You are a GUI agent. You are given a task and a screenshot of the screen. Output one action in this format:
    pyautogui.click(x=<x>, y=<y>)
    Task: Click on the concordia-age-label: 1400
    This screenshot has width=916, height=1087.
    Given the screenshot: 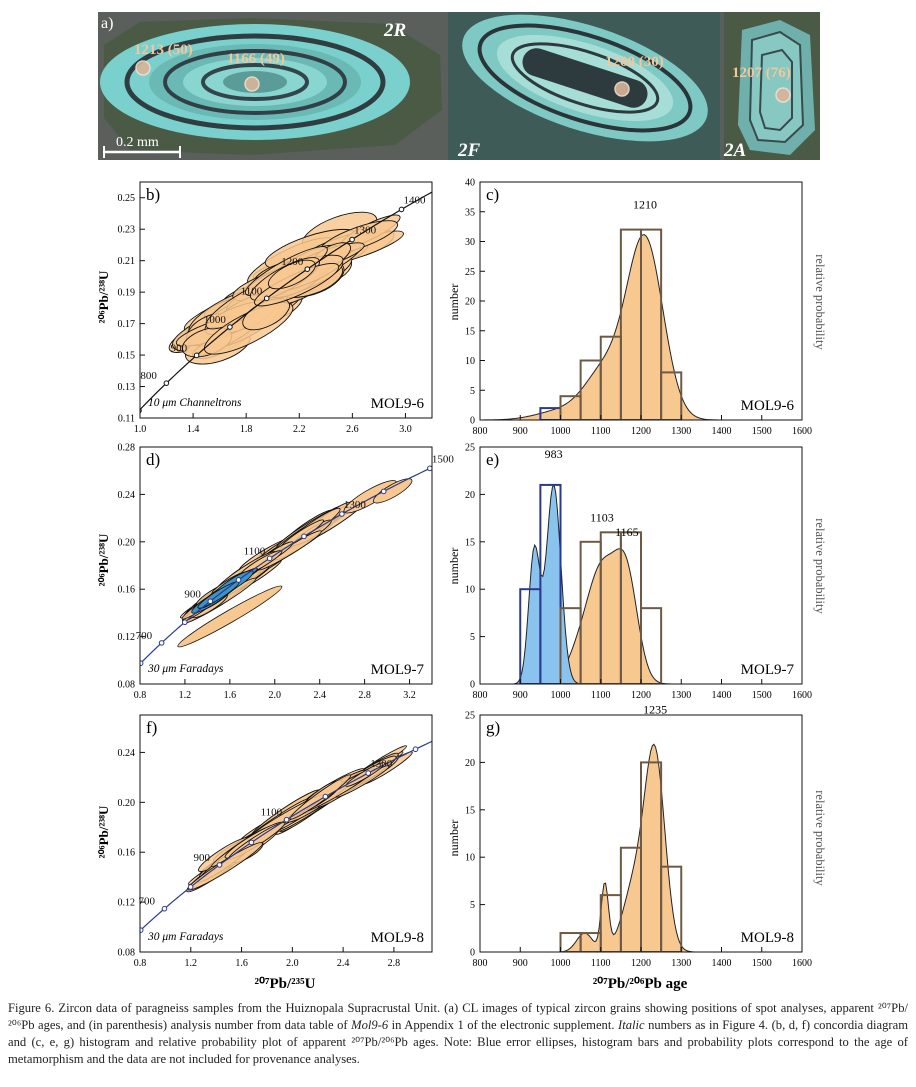 What is the action you would take?
    pyautogui.click(x=414, y=200)
    